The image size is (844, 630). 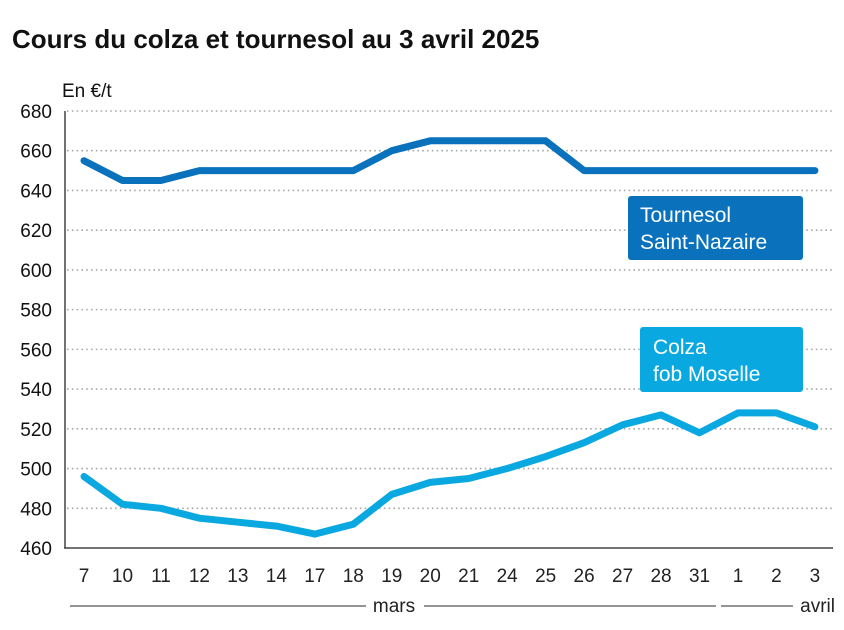 I want to click on month-label: mars, so click(x=394, y=606).